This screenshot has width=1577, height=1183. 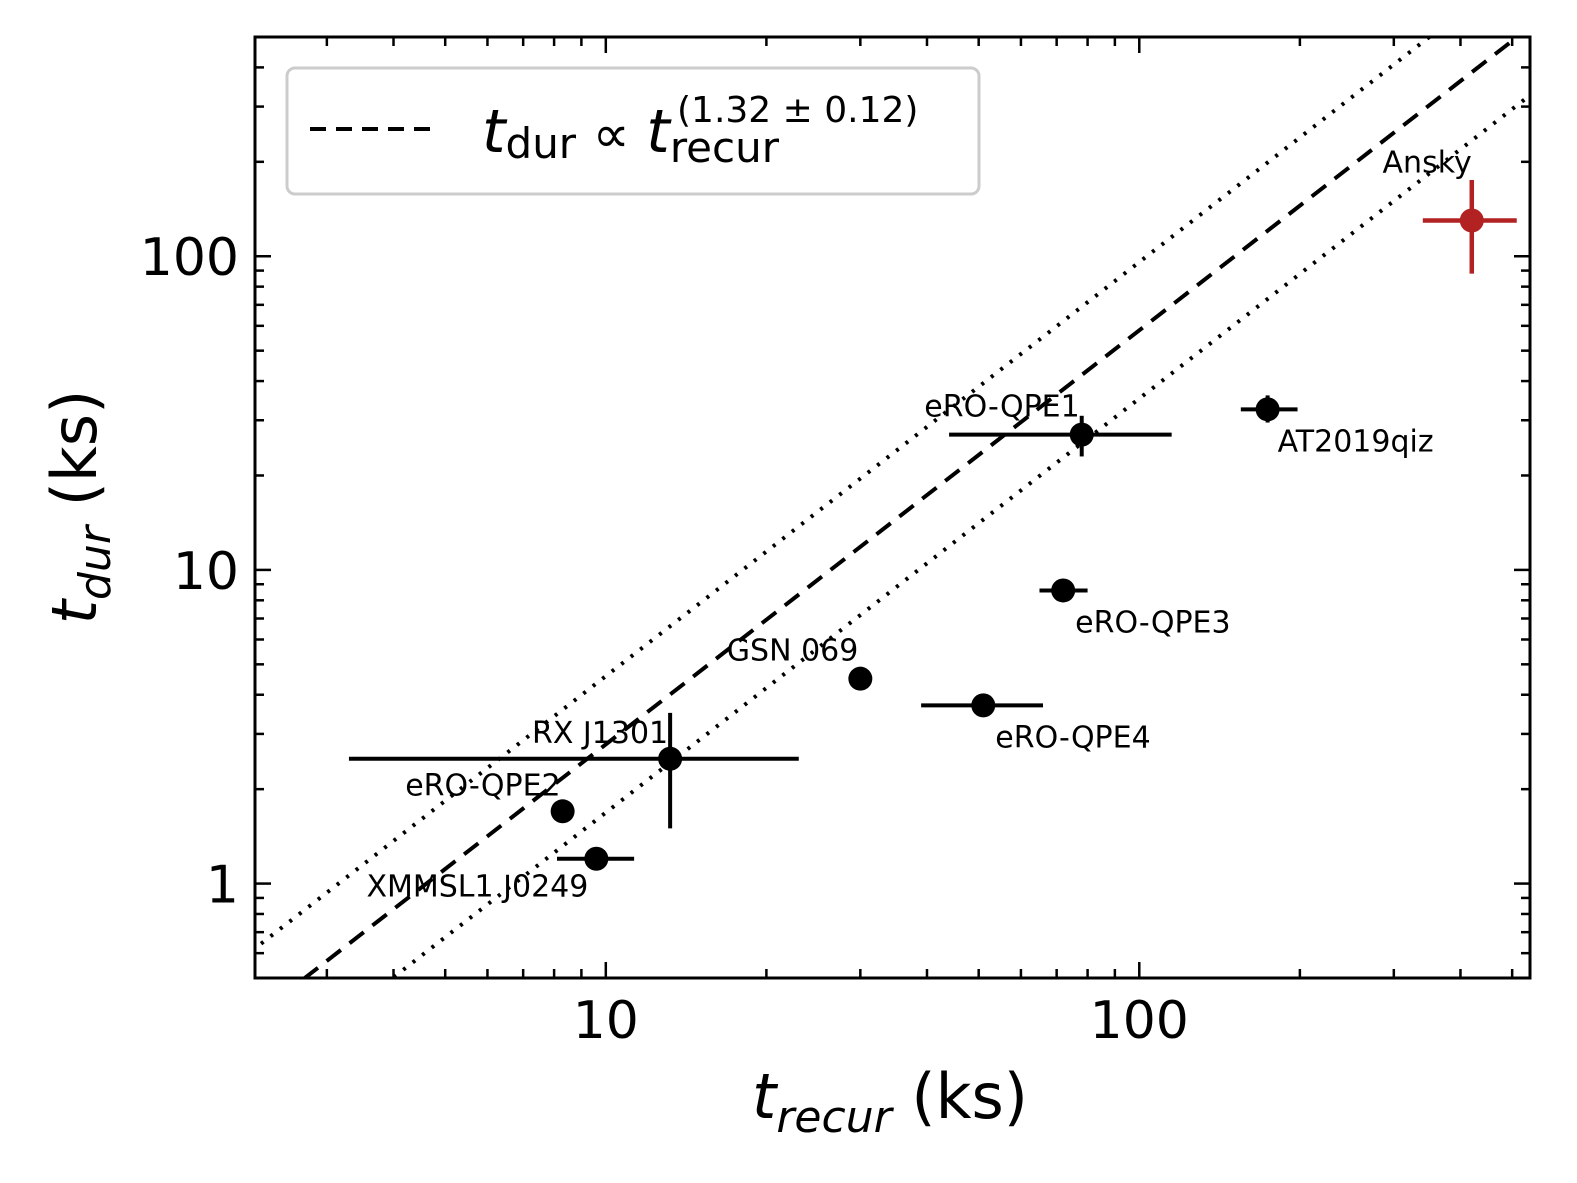 What do you see at coordinates (890, 1101) in the screenshot?
I see `x-axis-label: trecur (ks)` at bounding box center [890, 1101].